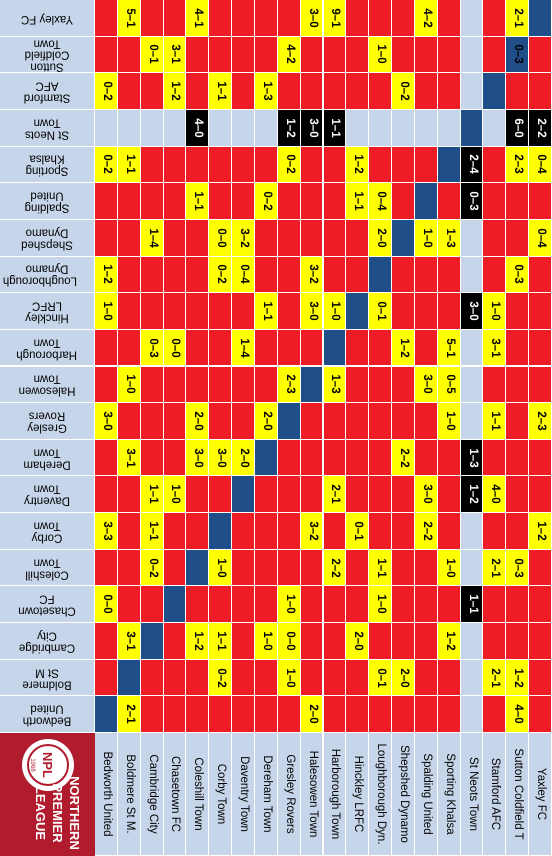  What do you see at coordinates (39, 275) in the screenshot?
I see `row-header-label: Loughborough Dynamo` at bounding box center [39, 275].